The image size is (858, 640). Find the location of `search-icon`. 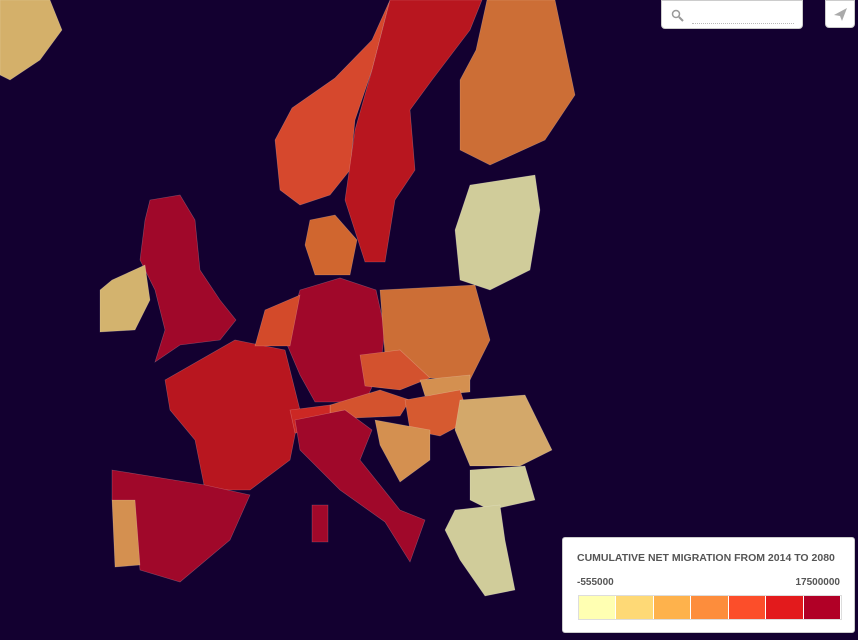

search-icon is located at coordinates (677, 15).